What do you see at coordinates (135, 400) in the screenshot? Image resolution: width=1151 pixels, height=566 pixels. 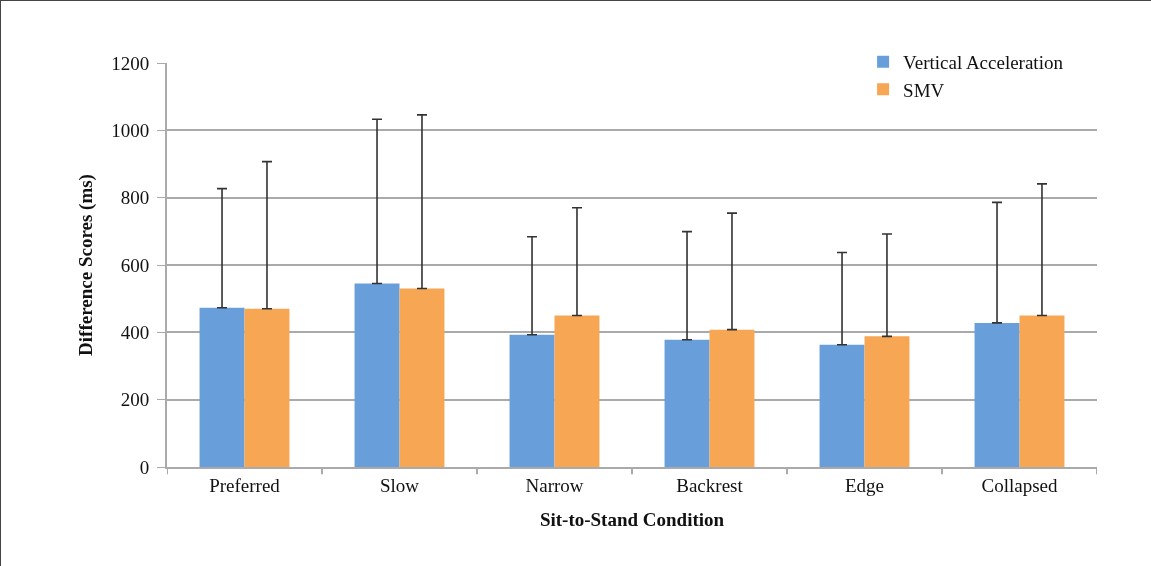 I see `y-tick-label: 200` at bounding box center [135, 400].